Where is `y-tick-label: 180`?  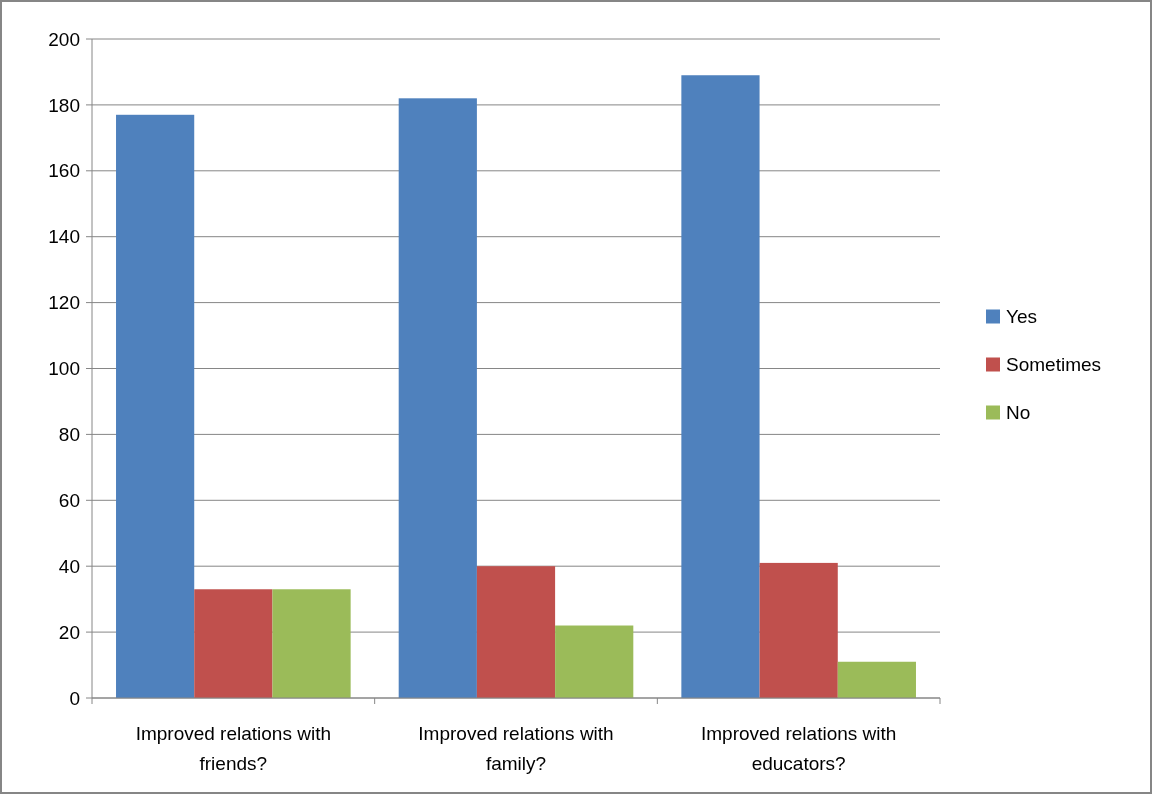 y-tick-label: 180 is located at coordinates (64, 105).